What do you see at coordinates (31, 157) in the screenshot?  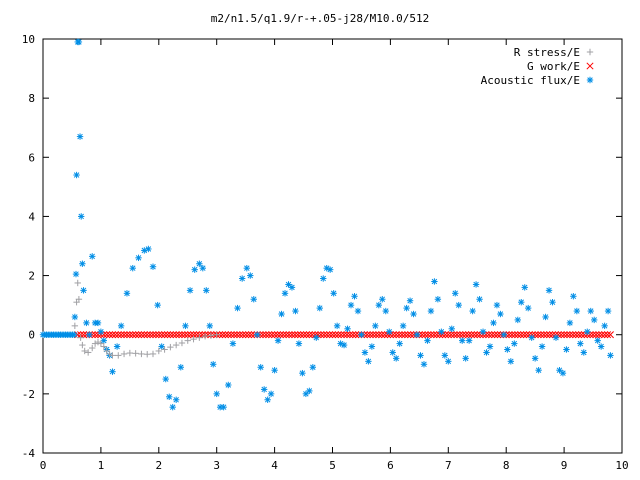 I see `y-tick-label: 6` at bounding box center [31, 157].